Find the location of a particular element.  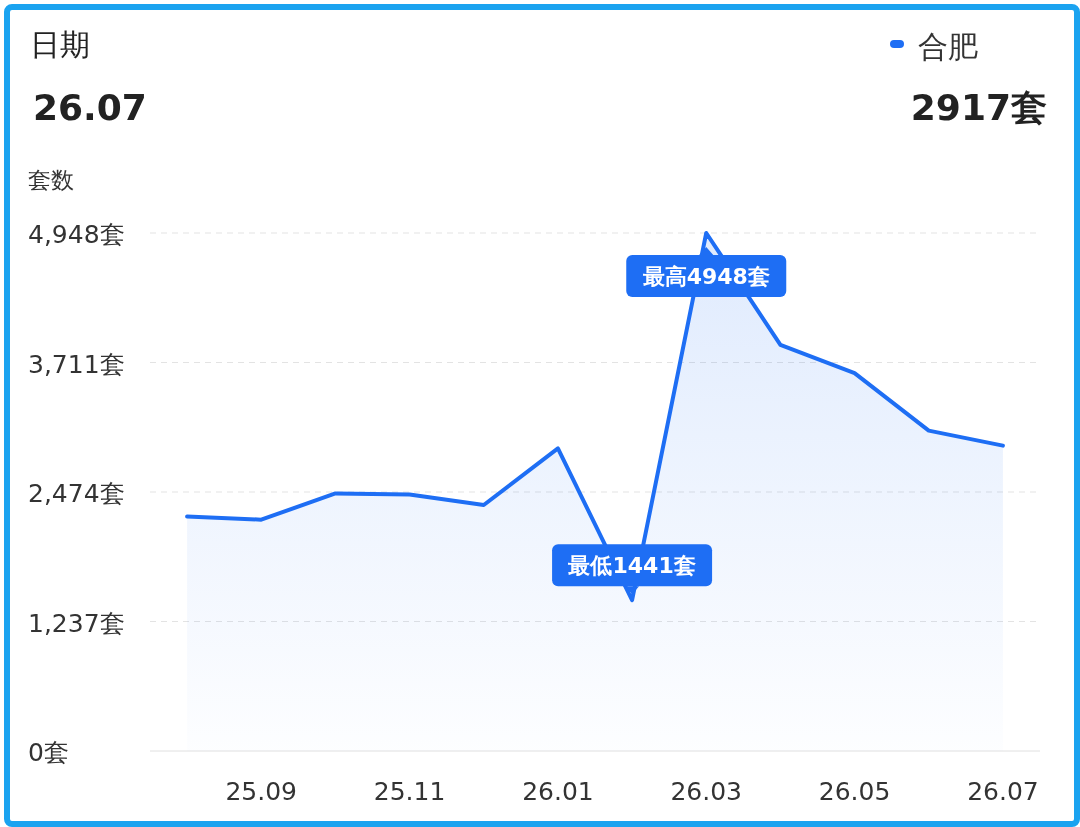

tooltip-callout: 最低1441套 is located at coordinates (632, 569).